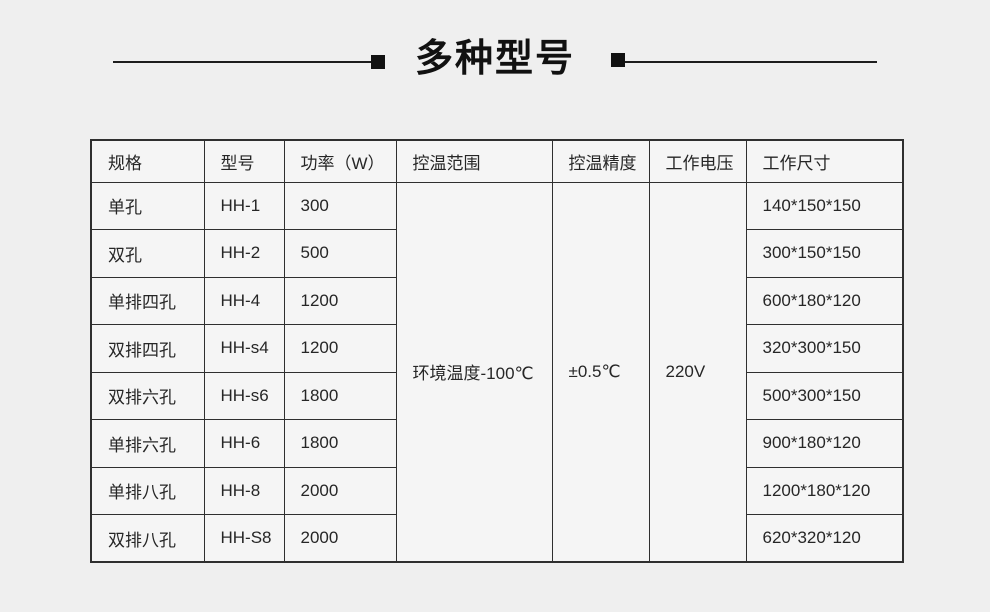  I want to click on table-row: 双排八孔 HH-S8 2000 620*320*120, so click(497, 538).